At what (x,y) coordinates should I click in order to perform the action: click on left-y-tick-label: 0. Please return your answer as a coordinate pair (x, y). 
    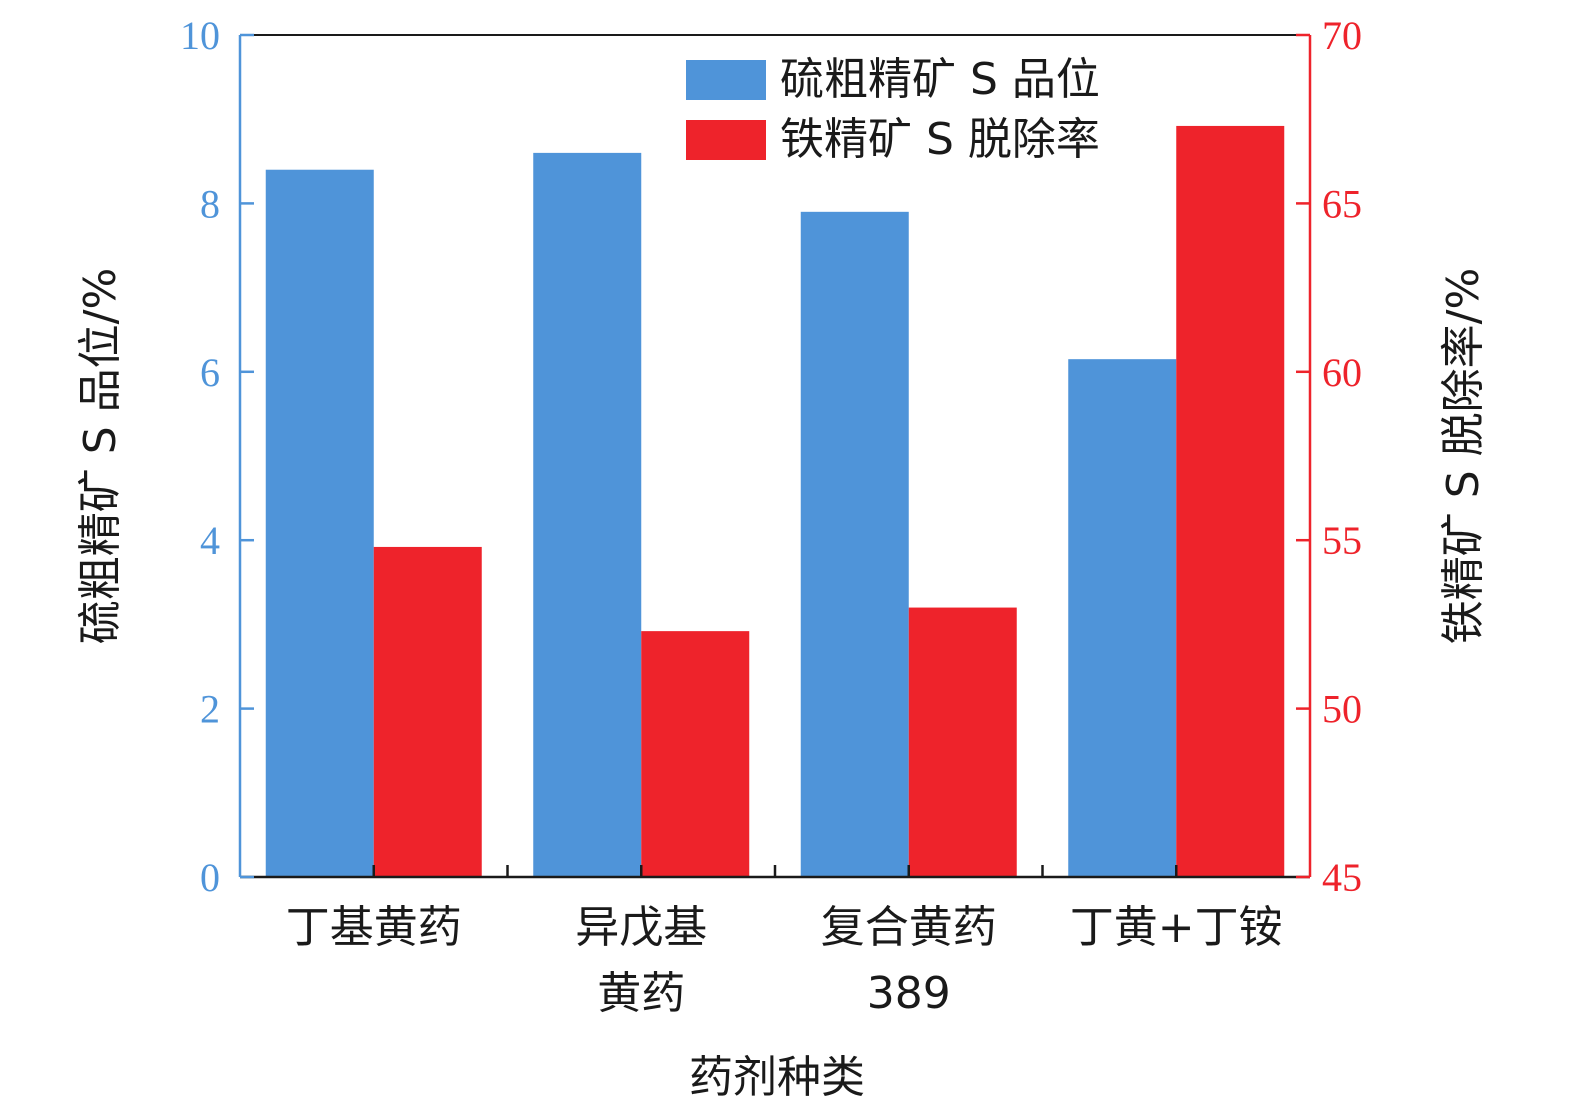
    Looking at the image, I should click on (210, 877).